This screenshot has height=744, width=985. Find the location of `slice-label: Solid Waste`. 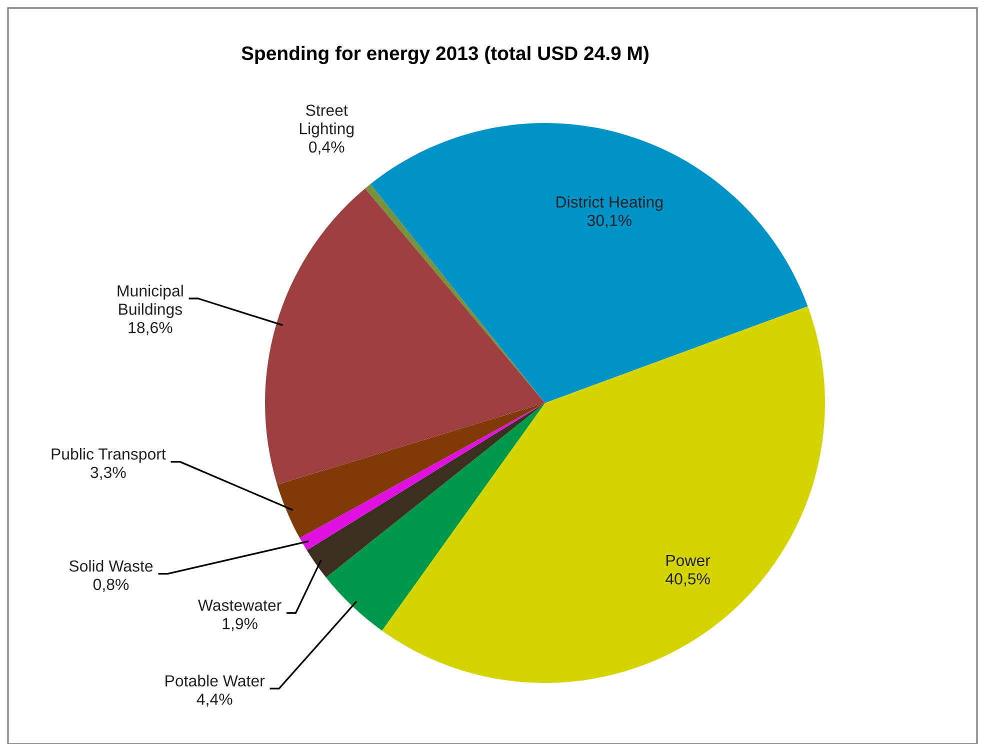

slice-label: Solid Waste is located at coordinates (111, 566).